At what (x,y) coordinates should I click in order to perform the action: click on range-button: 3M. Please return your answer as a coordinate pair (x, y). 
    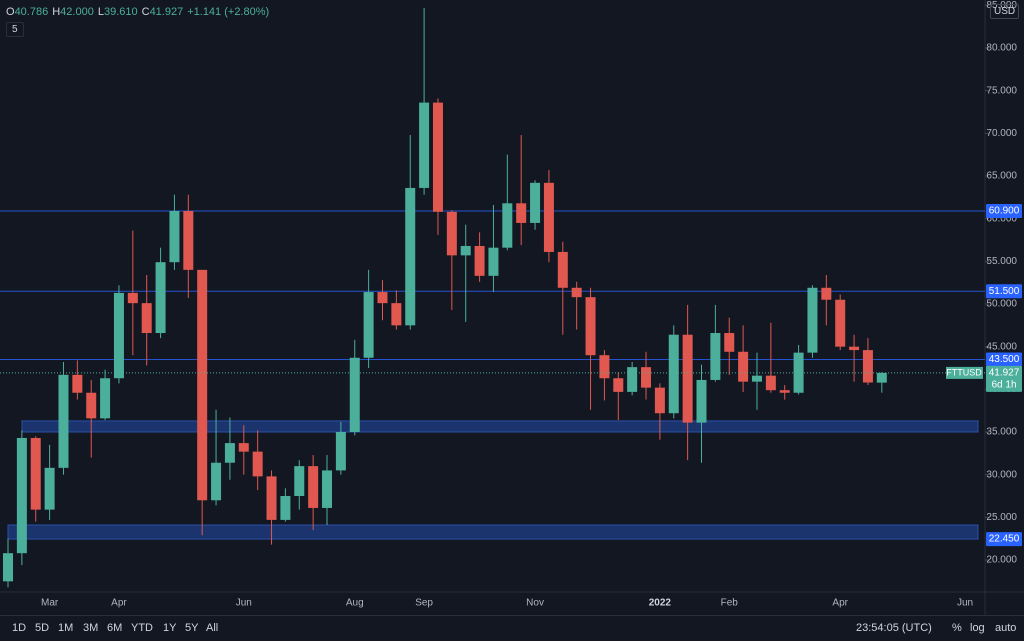
    Looking at the image, I should click on (91, 628).